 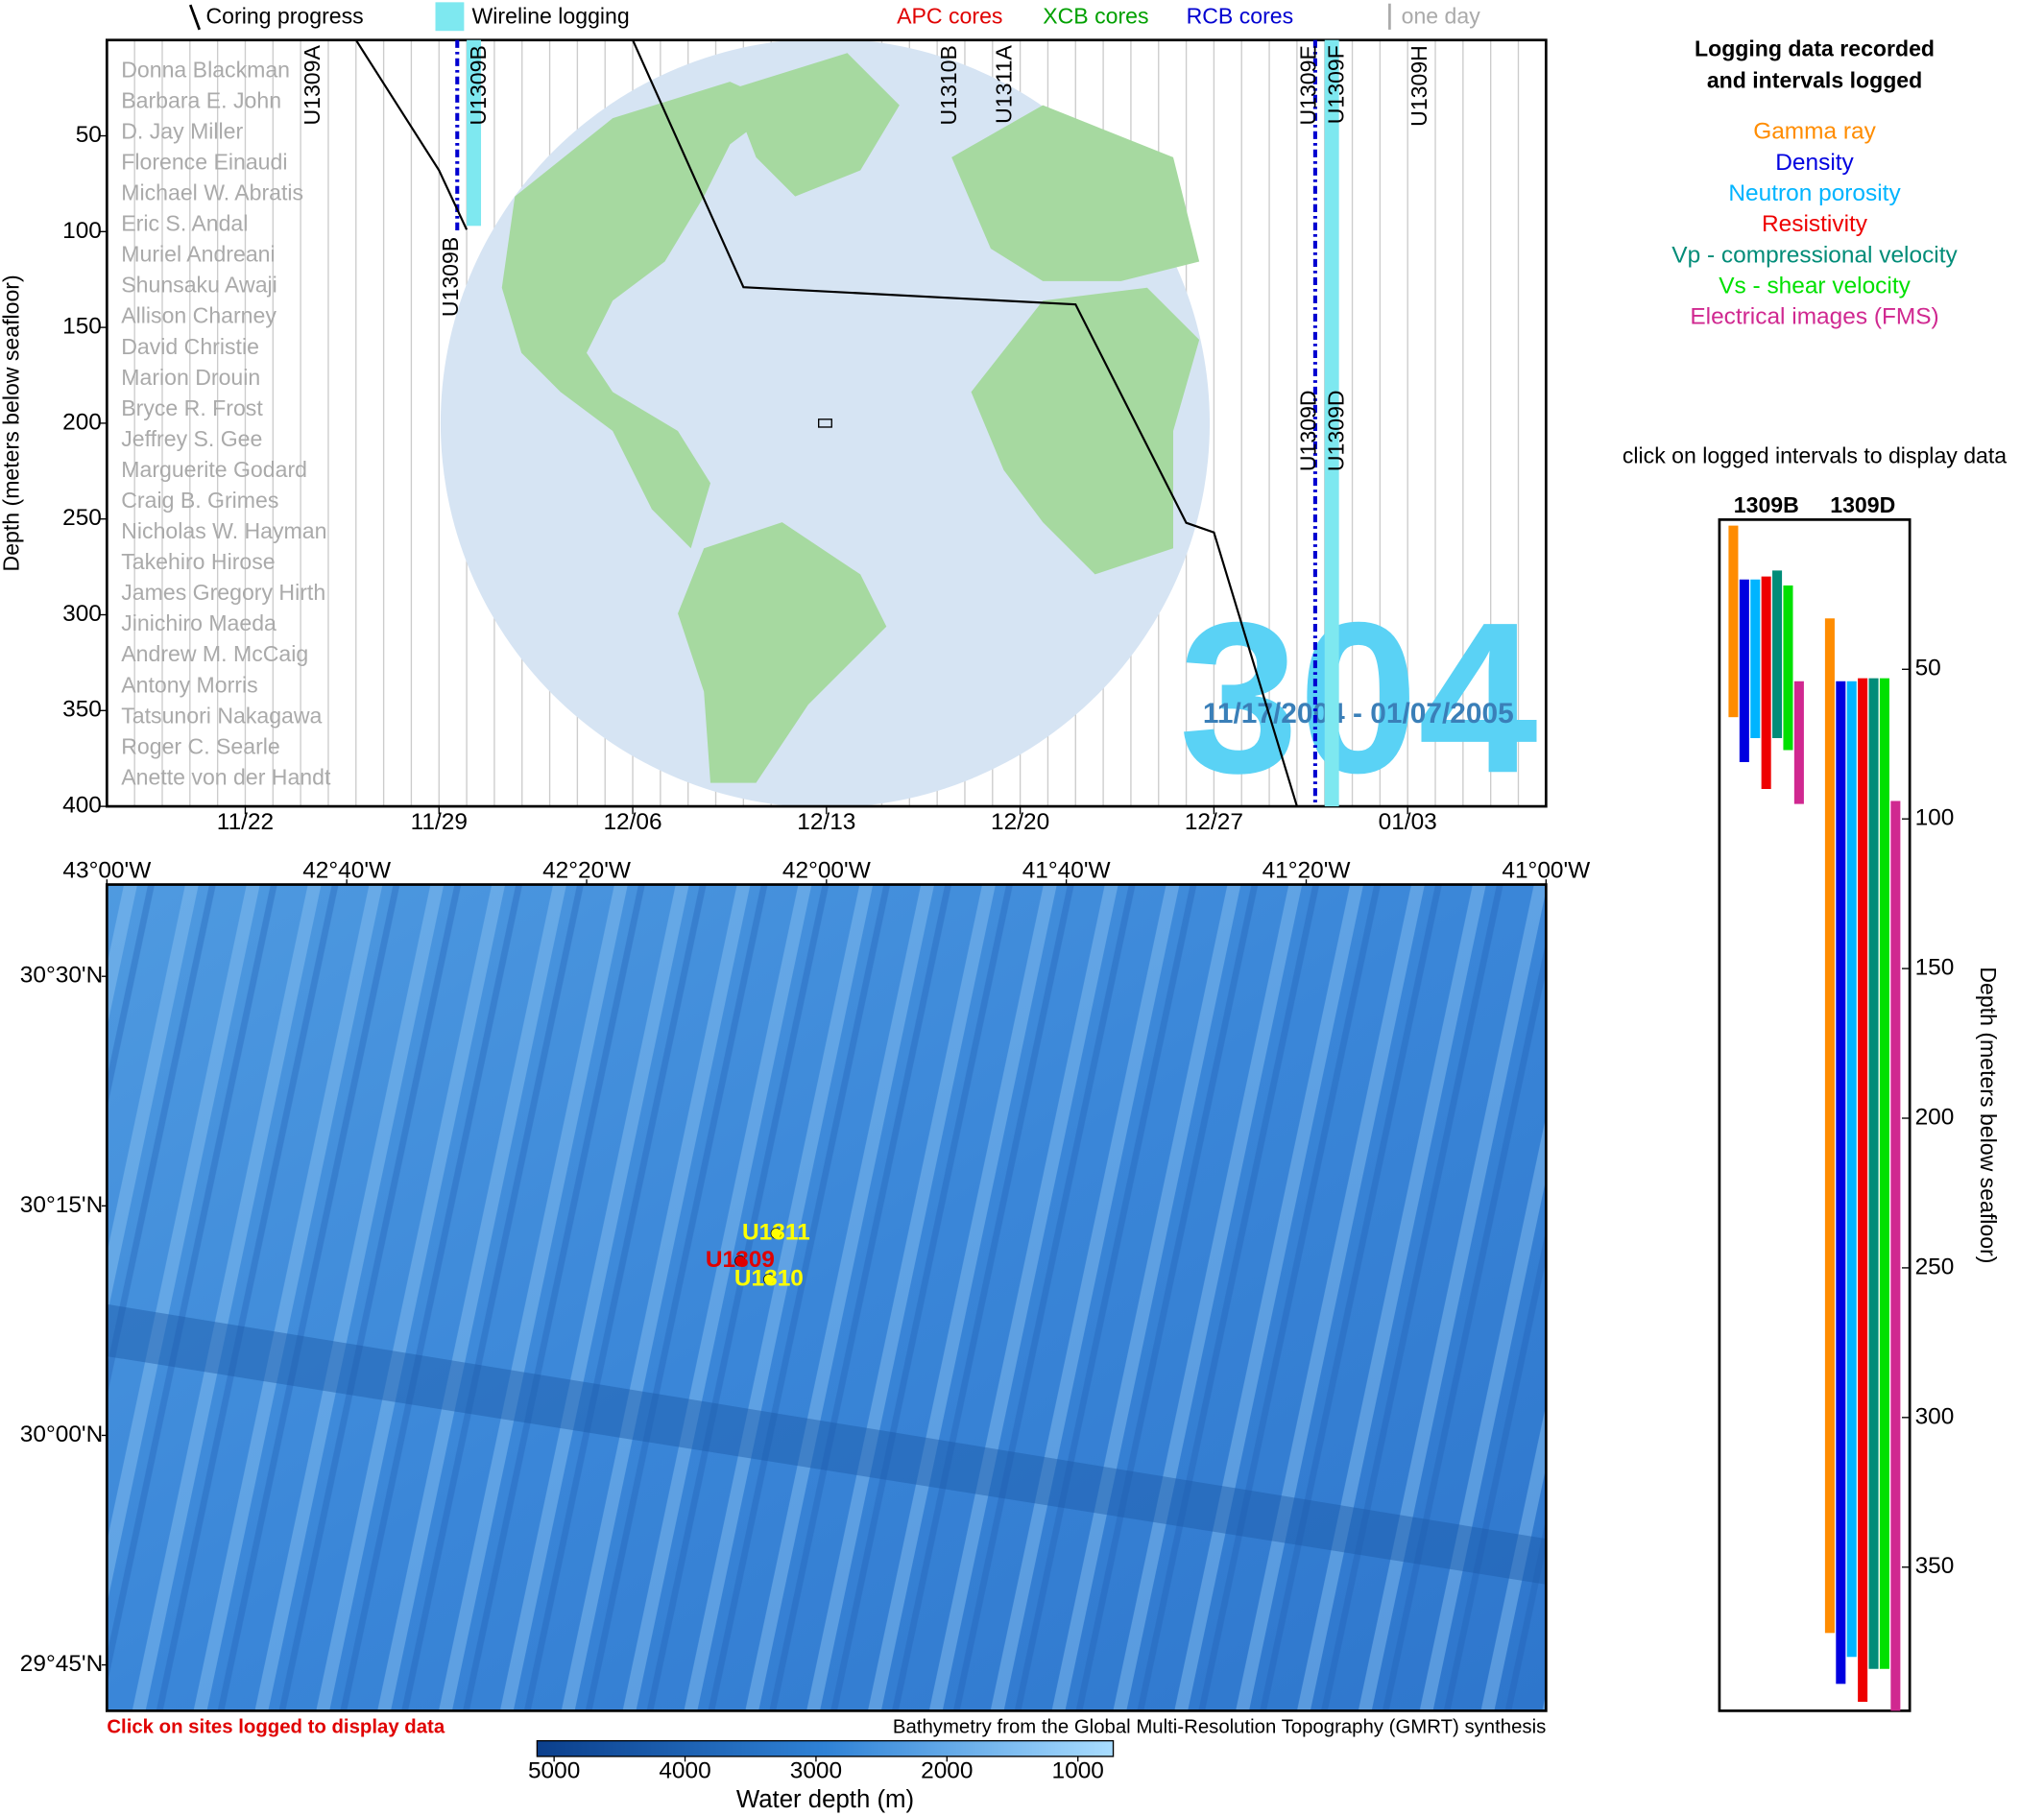 I want to click on tool-legend: Electrical images (FMS), so click(x=1814, y=317).